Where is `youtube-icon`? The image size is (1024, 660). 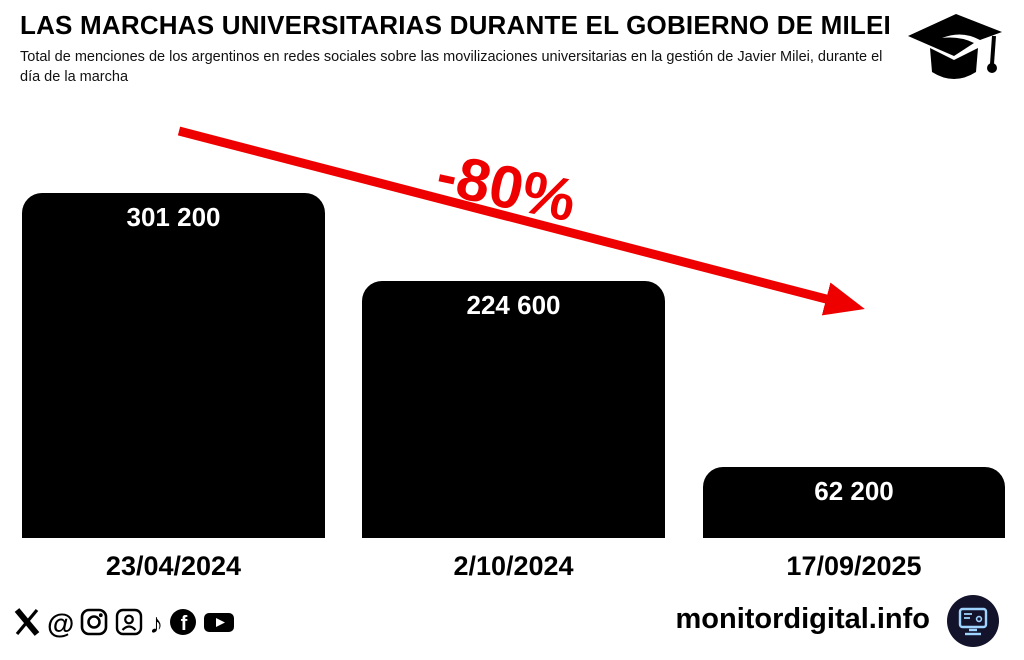
youtube-icon is located at coordinates (219, 624).